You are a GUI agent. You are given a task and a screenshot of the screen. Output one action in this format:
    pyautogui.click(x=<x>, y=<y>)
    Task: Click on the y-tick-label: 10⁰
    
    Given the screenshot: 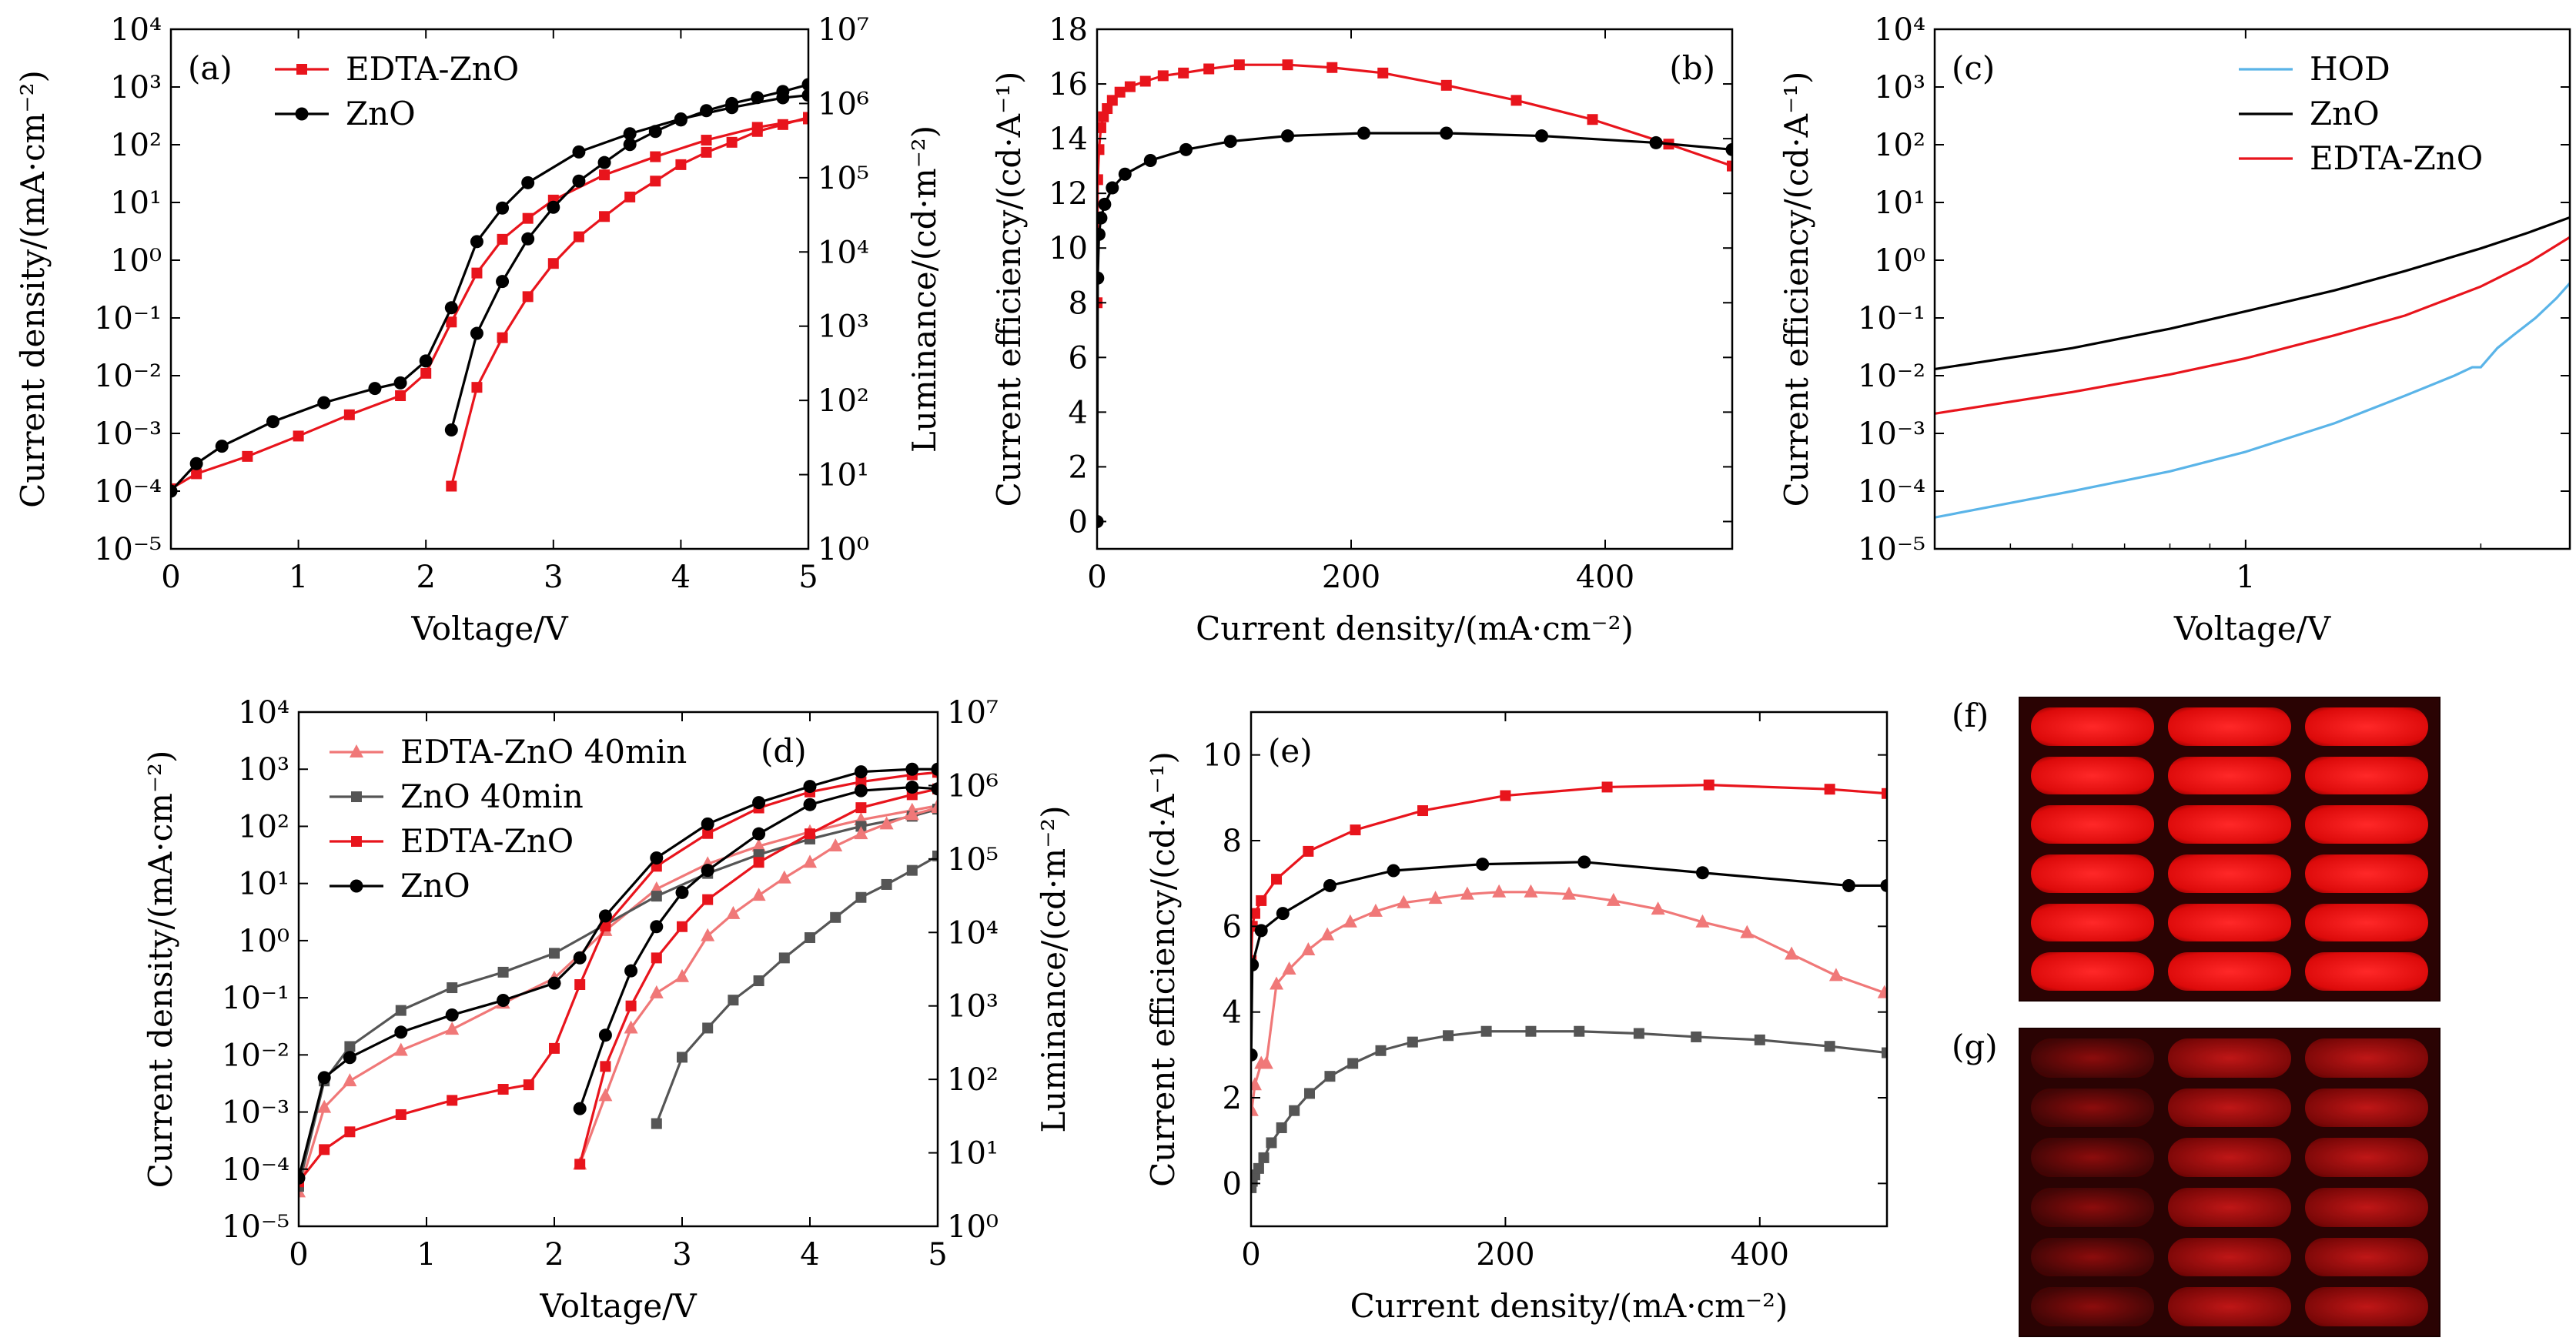 What is the action you would take?
    pyautogui.click(x=1899, y=261)
    